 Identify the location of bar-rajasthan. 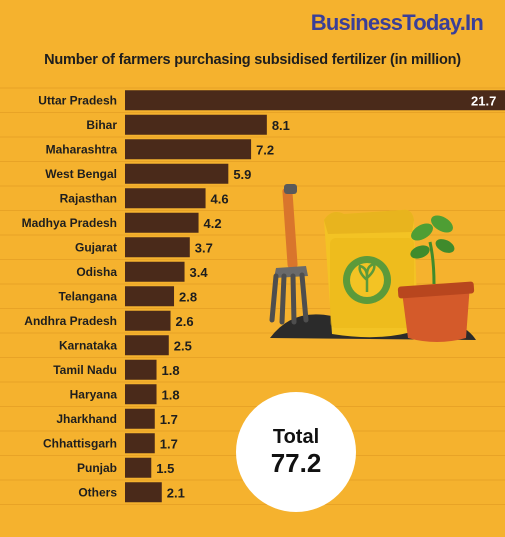
(165, 198).